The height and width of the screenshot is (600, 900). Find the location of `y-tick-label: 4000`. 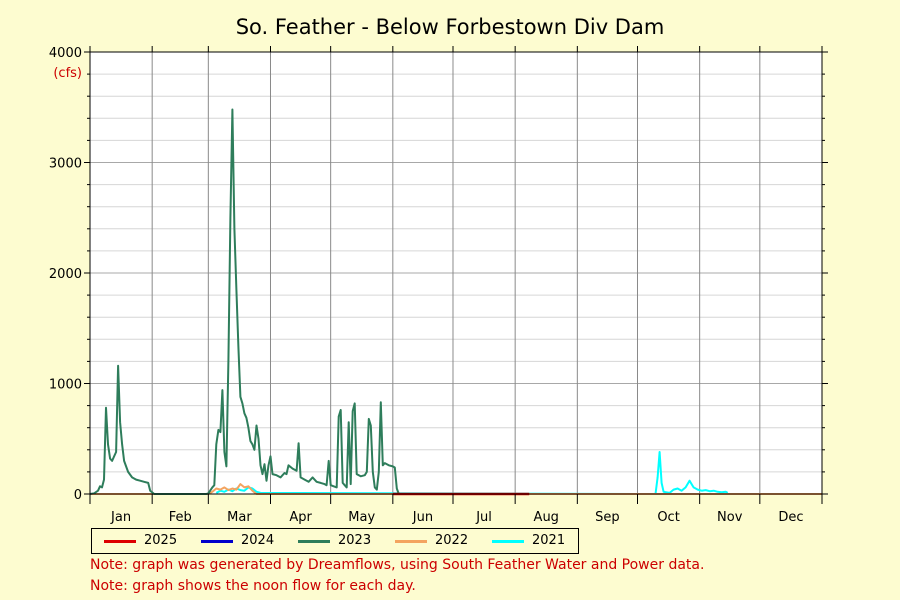

y-tick-label: 4000 is located at coordinates (65, 53).